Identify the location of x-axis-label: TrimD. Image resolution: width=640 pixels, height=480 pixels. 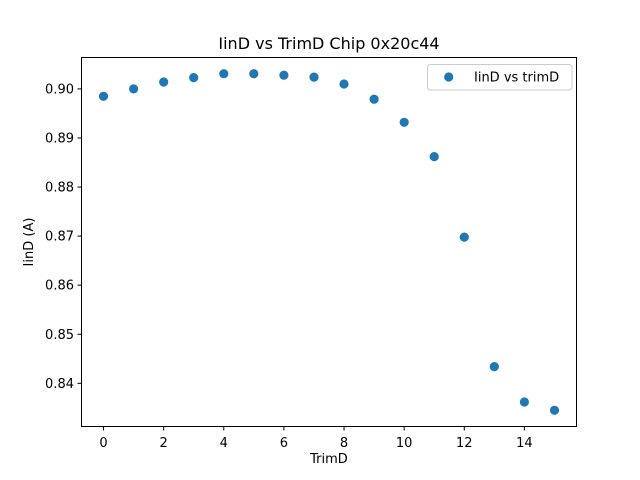
(328, 459).